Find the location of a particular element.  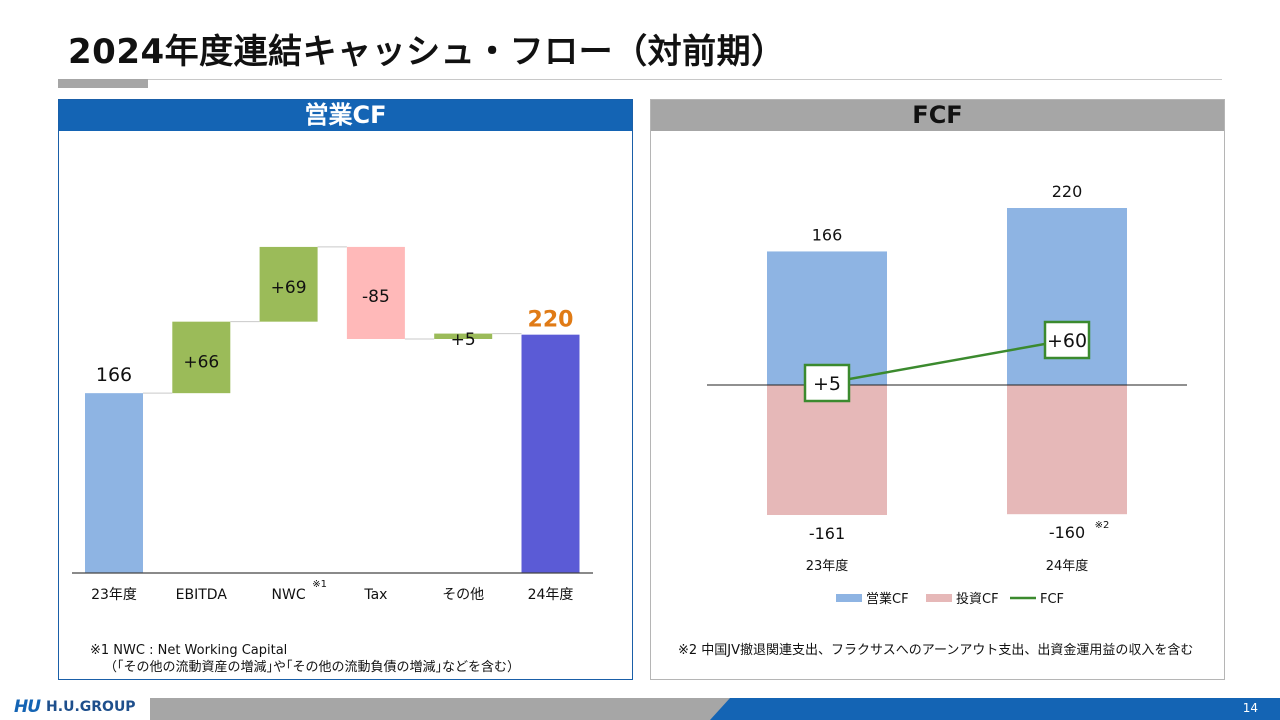

fcf-legend-label-1: 投資CF is located at coordinates (977, 599).